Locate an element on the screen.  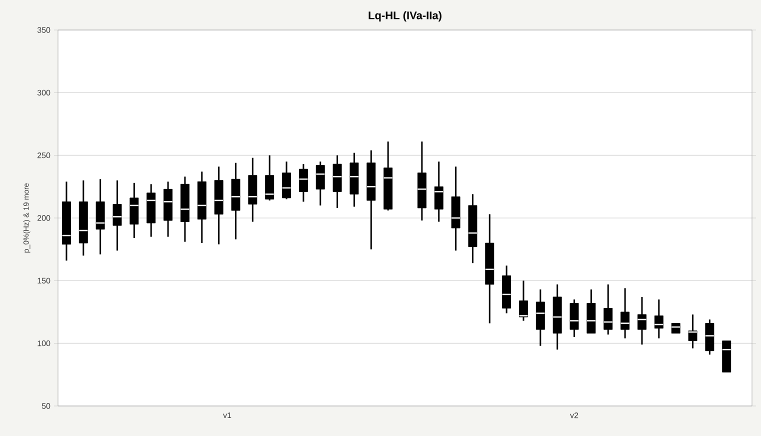
text: v1 is located at coordinates (227, 415).